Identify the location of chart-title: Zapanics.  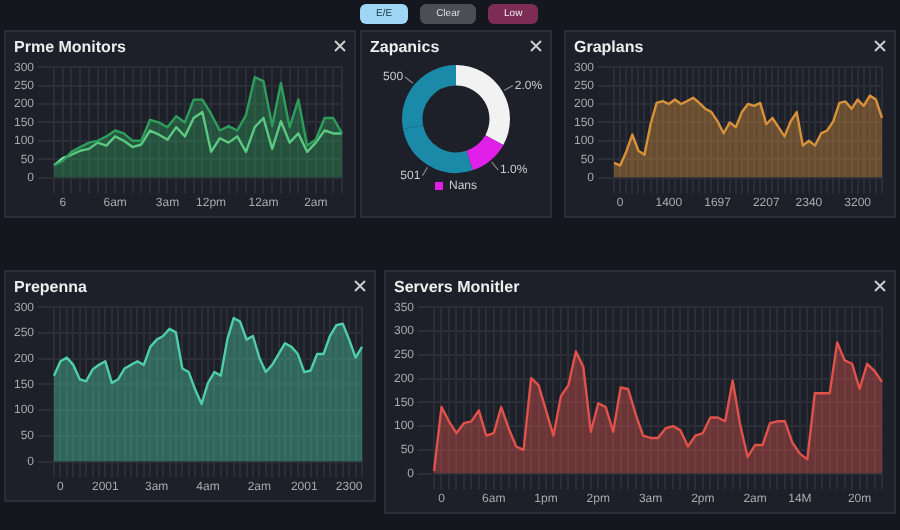
(405, 47).